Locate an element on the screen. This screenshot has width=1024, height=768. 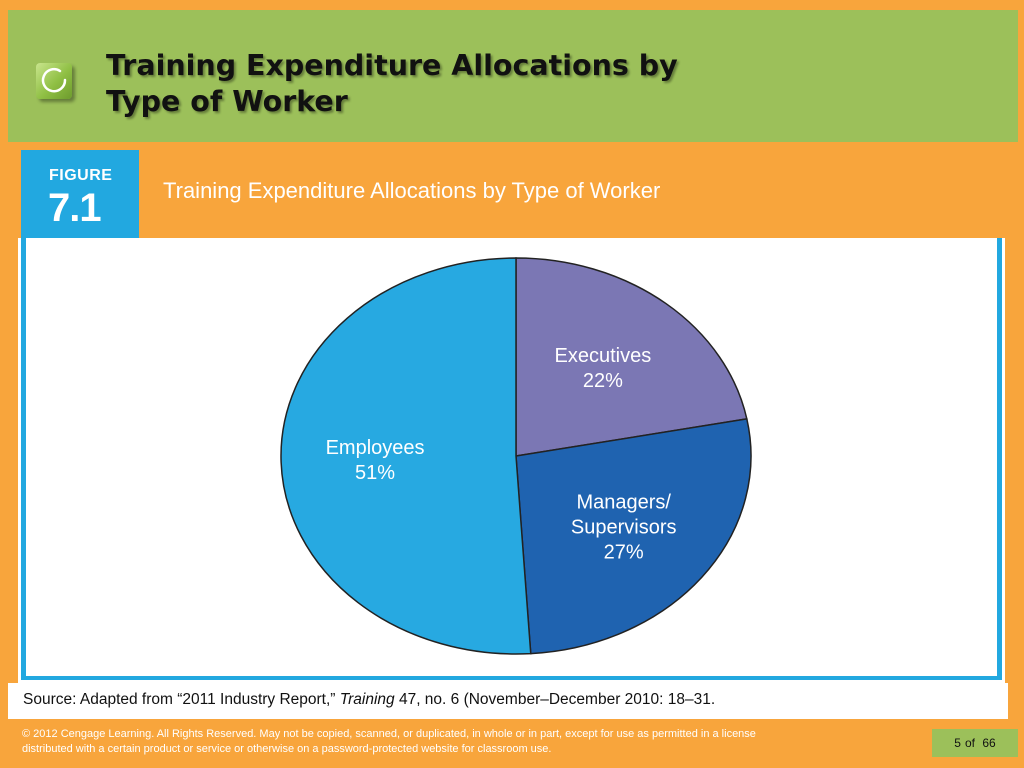
slice-category-label: Executives is located at coordinates (603, 356).